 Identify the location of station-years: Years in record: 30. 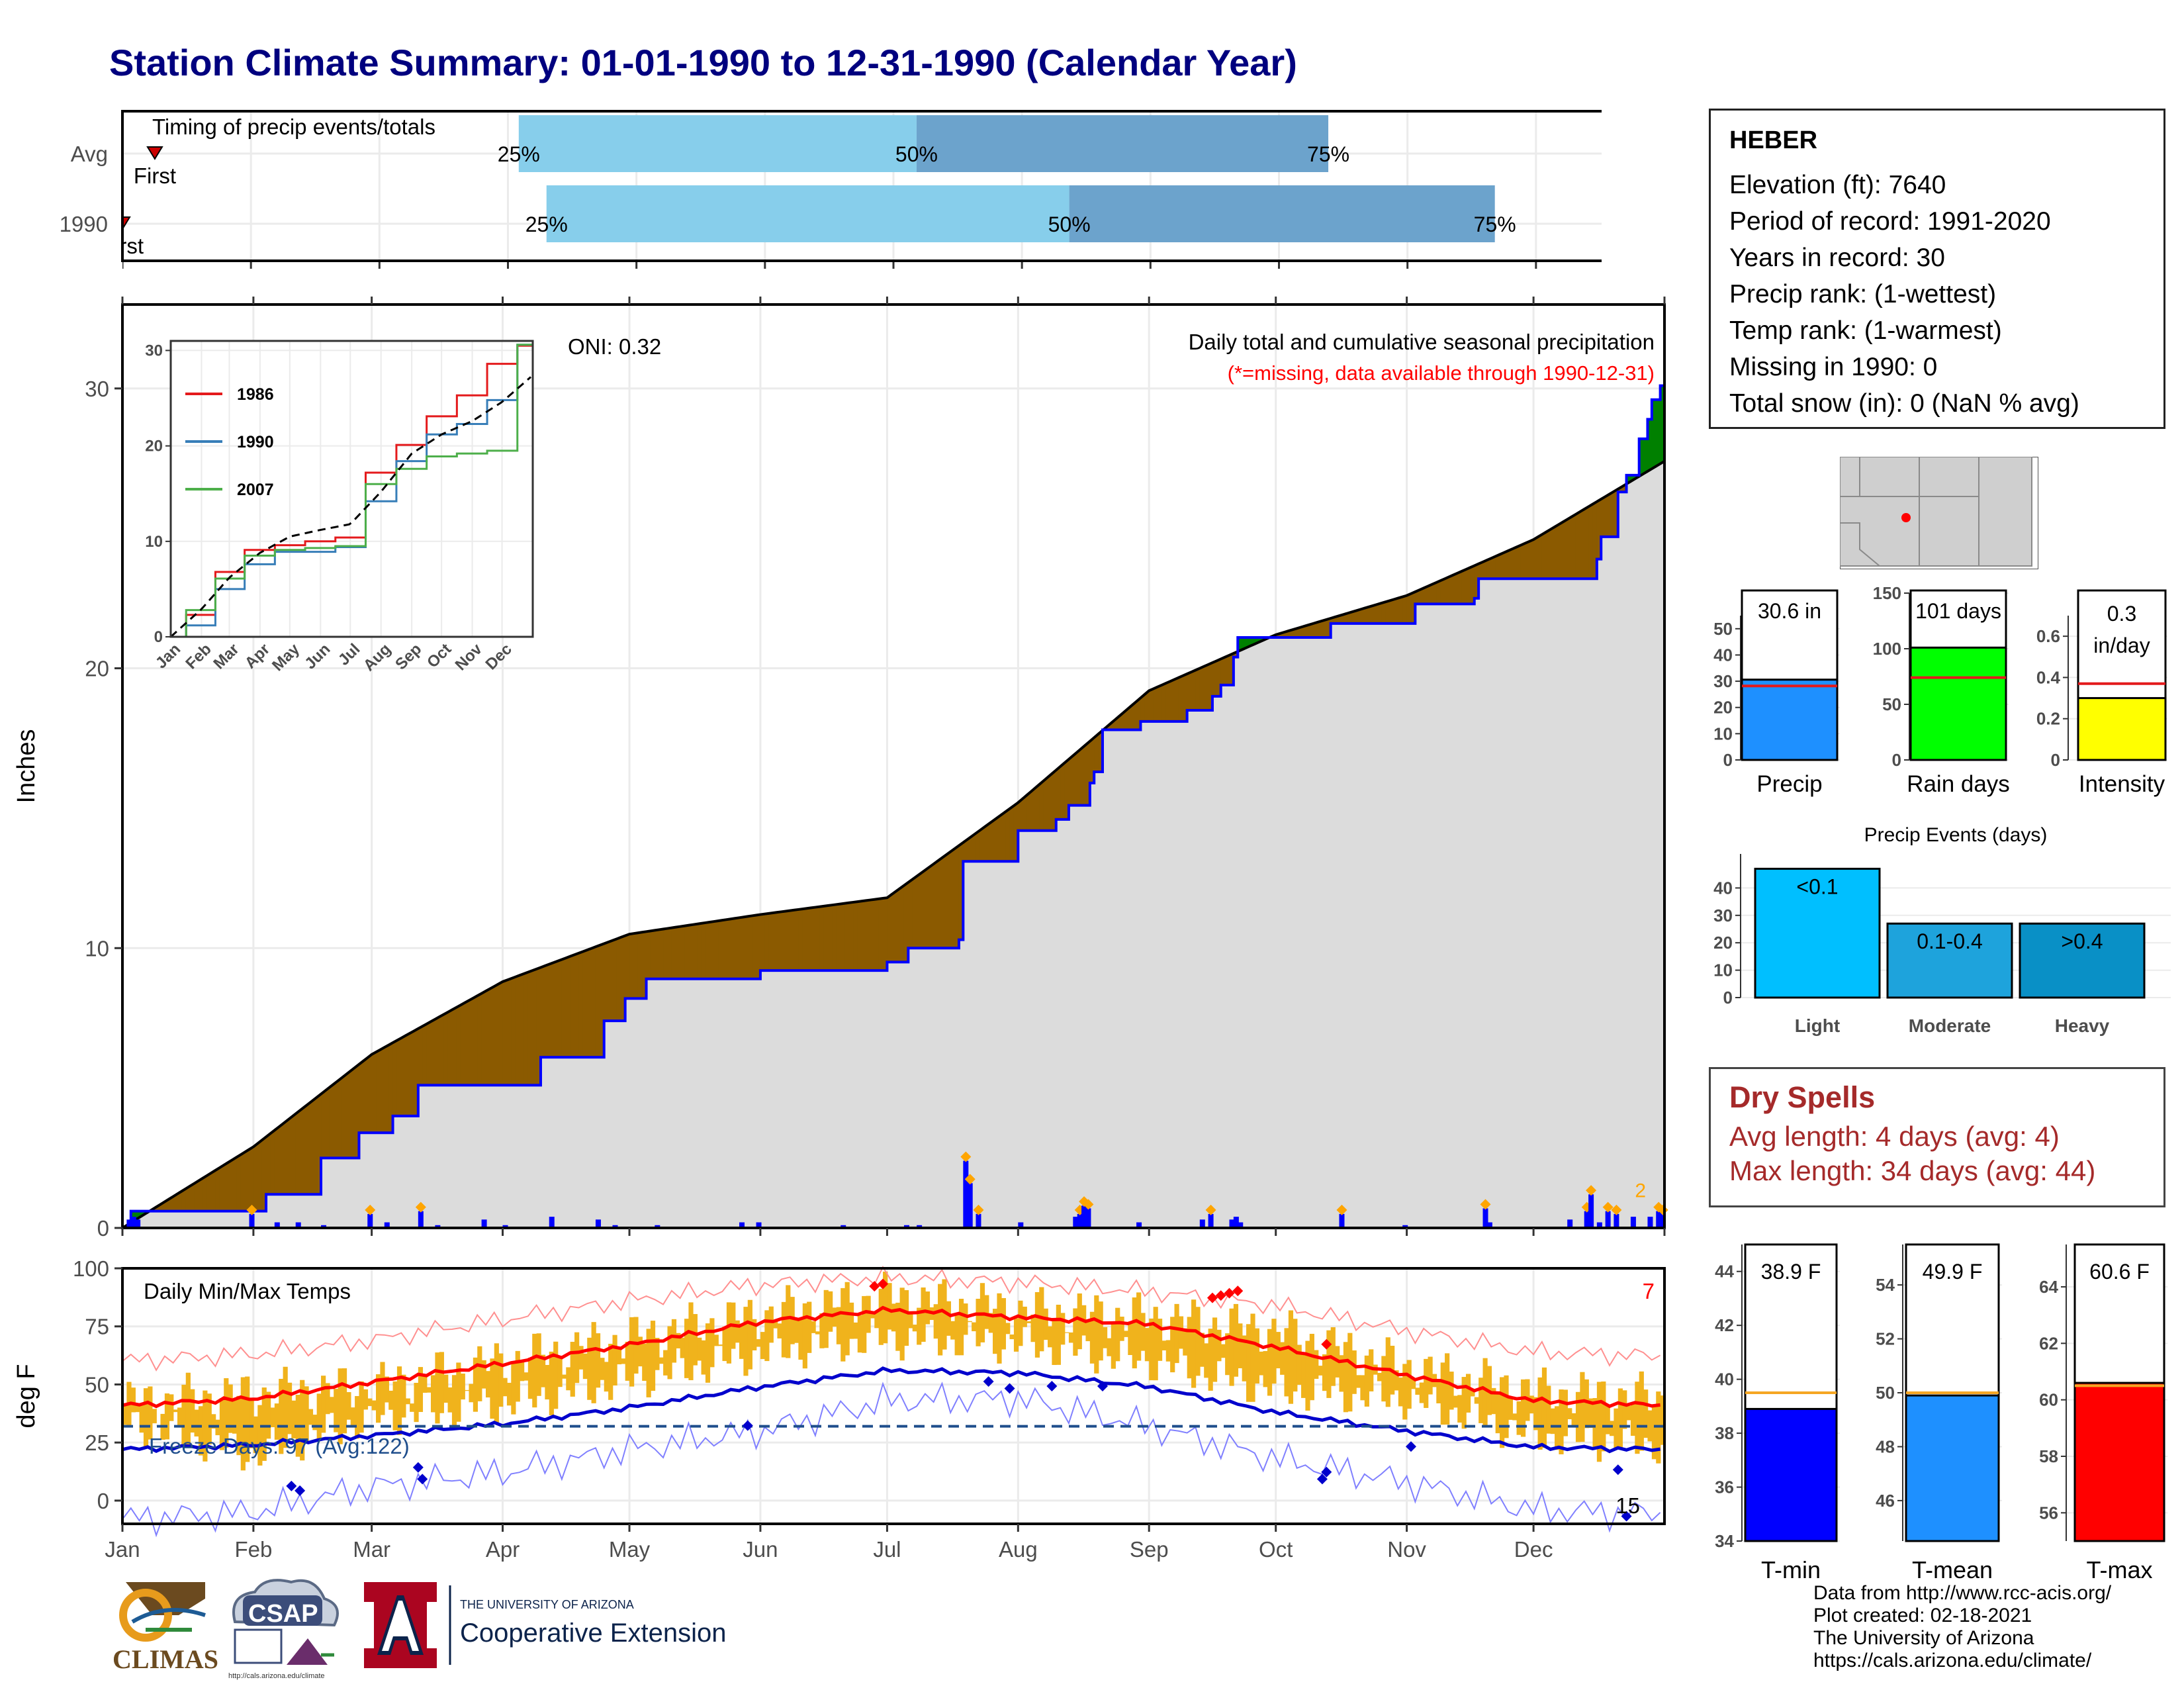
(1837, 258).